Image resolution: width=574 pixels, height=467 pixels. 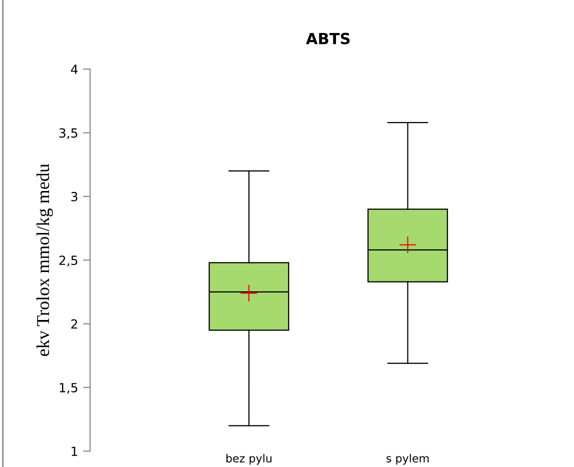 I want to click on y-tick-label: 2, so click(x=74, y=324).